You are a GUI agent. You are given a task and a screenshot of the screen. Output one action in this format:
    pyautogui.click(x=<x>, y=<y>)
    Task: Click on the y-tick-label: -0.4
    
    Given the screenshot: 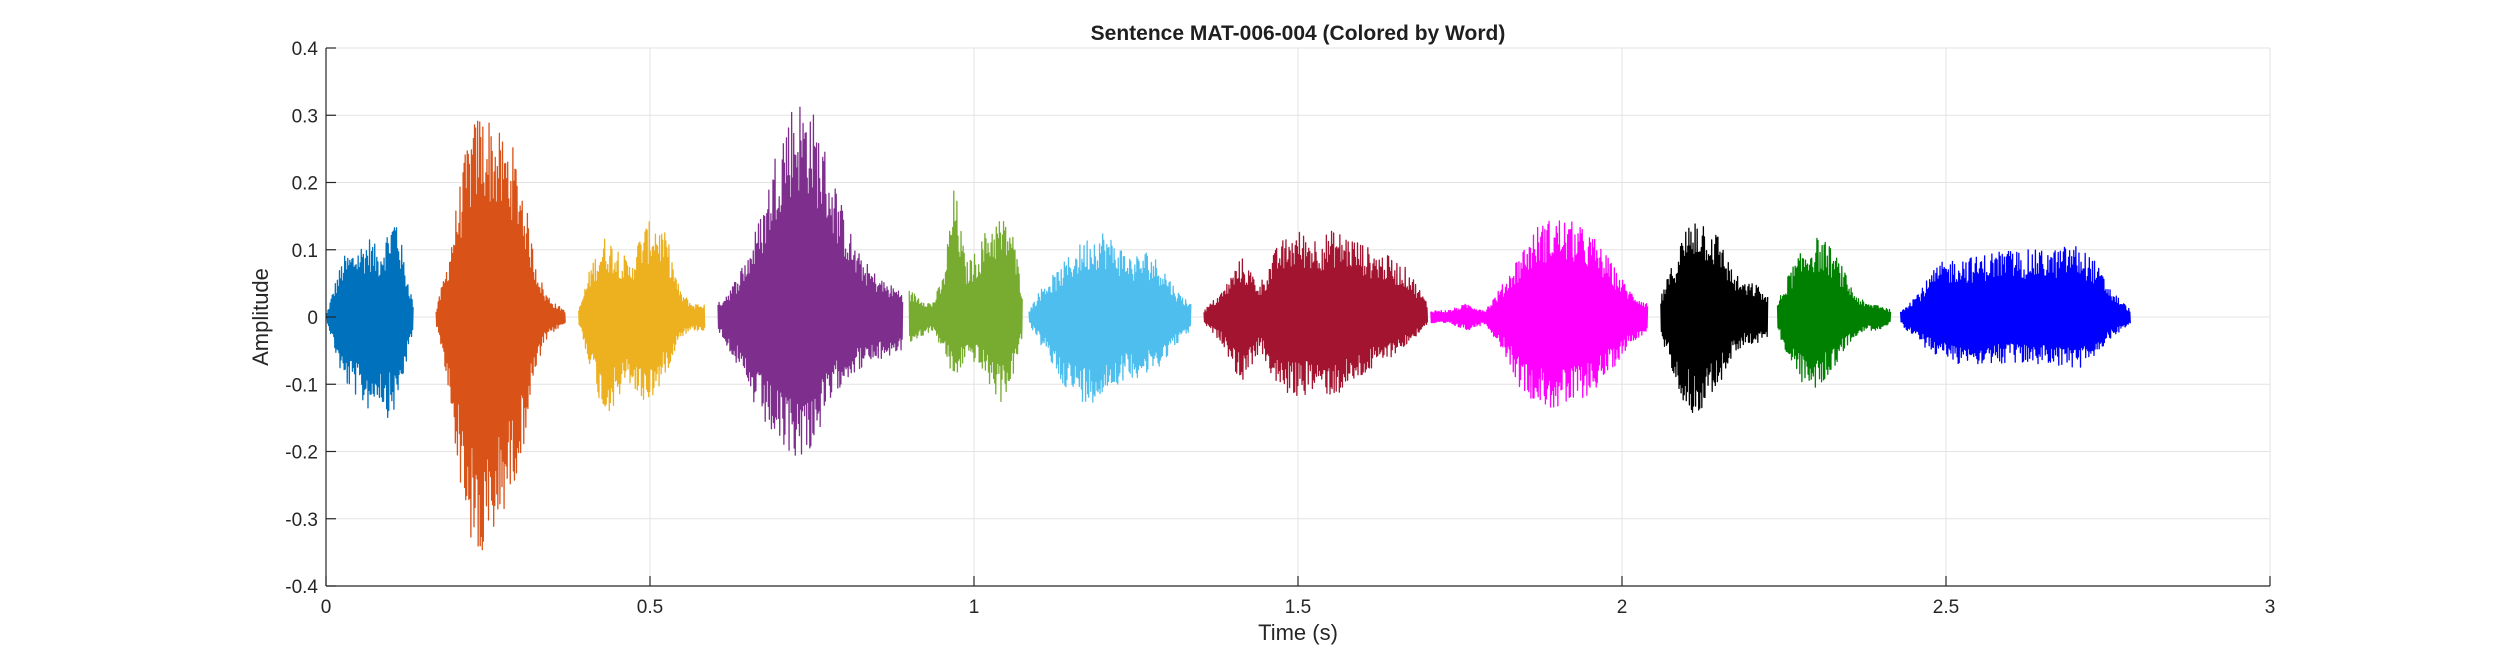 What is the action you would take?
    pyautogui.click(x=301, y=587)
    